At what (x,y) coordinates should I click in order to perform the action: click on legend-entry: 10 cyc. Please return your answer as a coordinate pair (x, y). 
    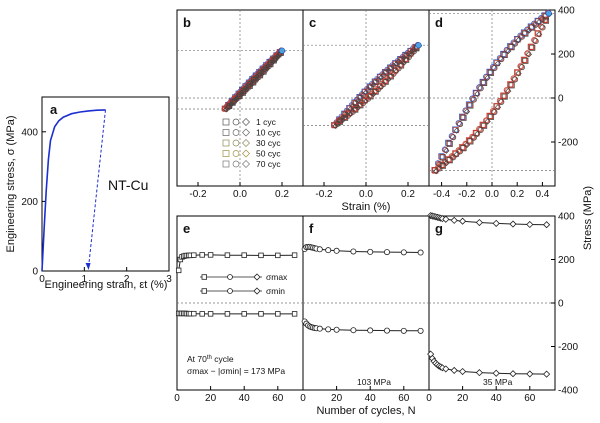
    Looking at the image, I should click on (268, 133).